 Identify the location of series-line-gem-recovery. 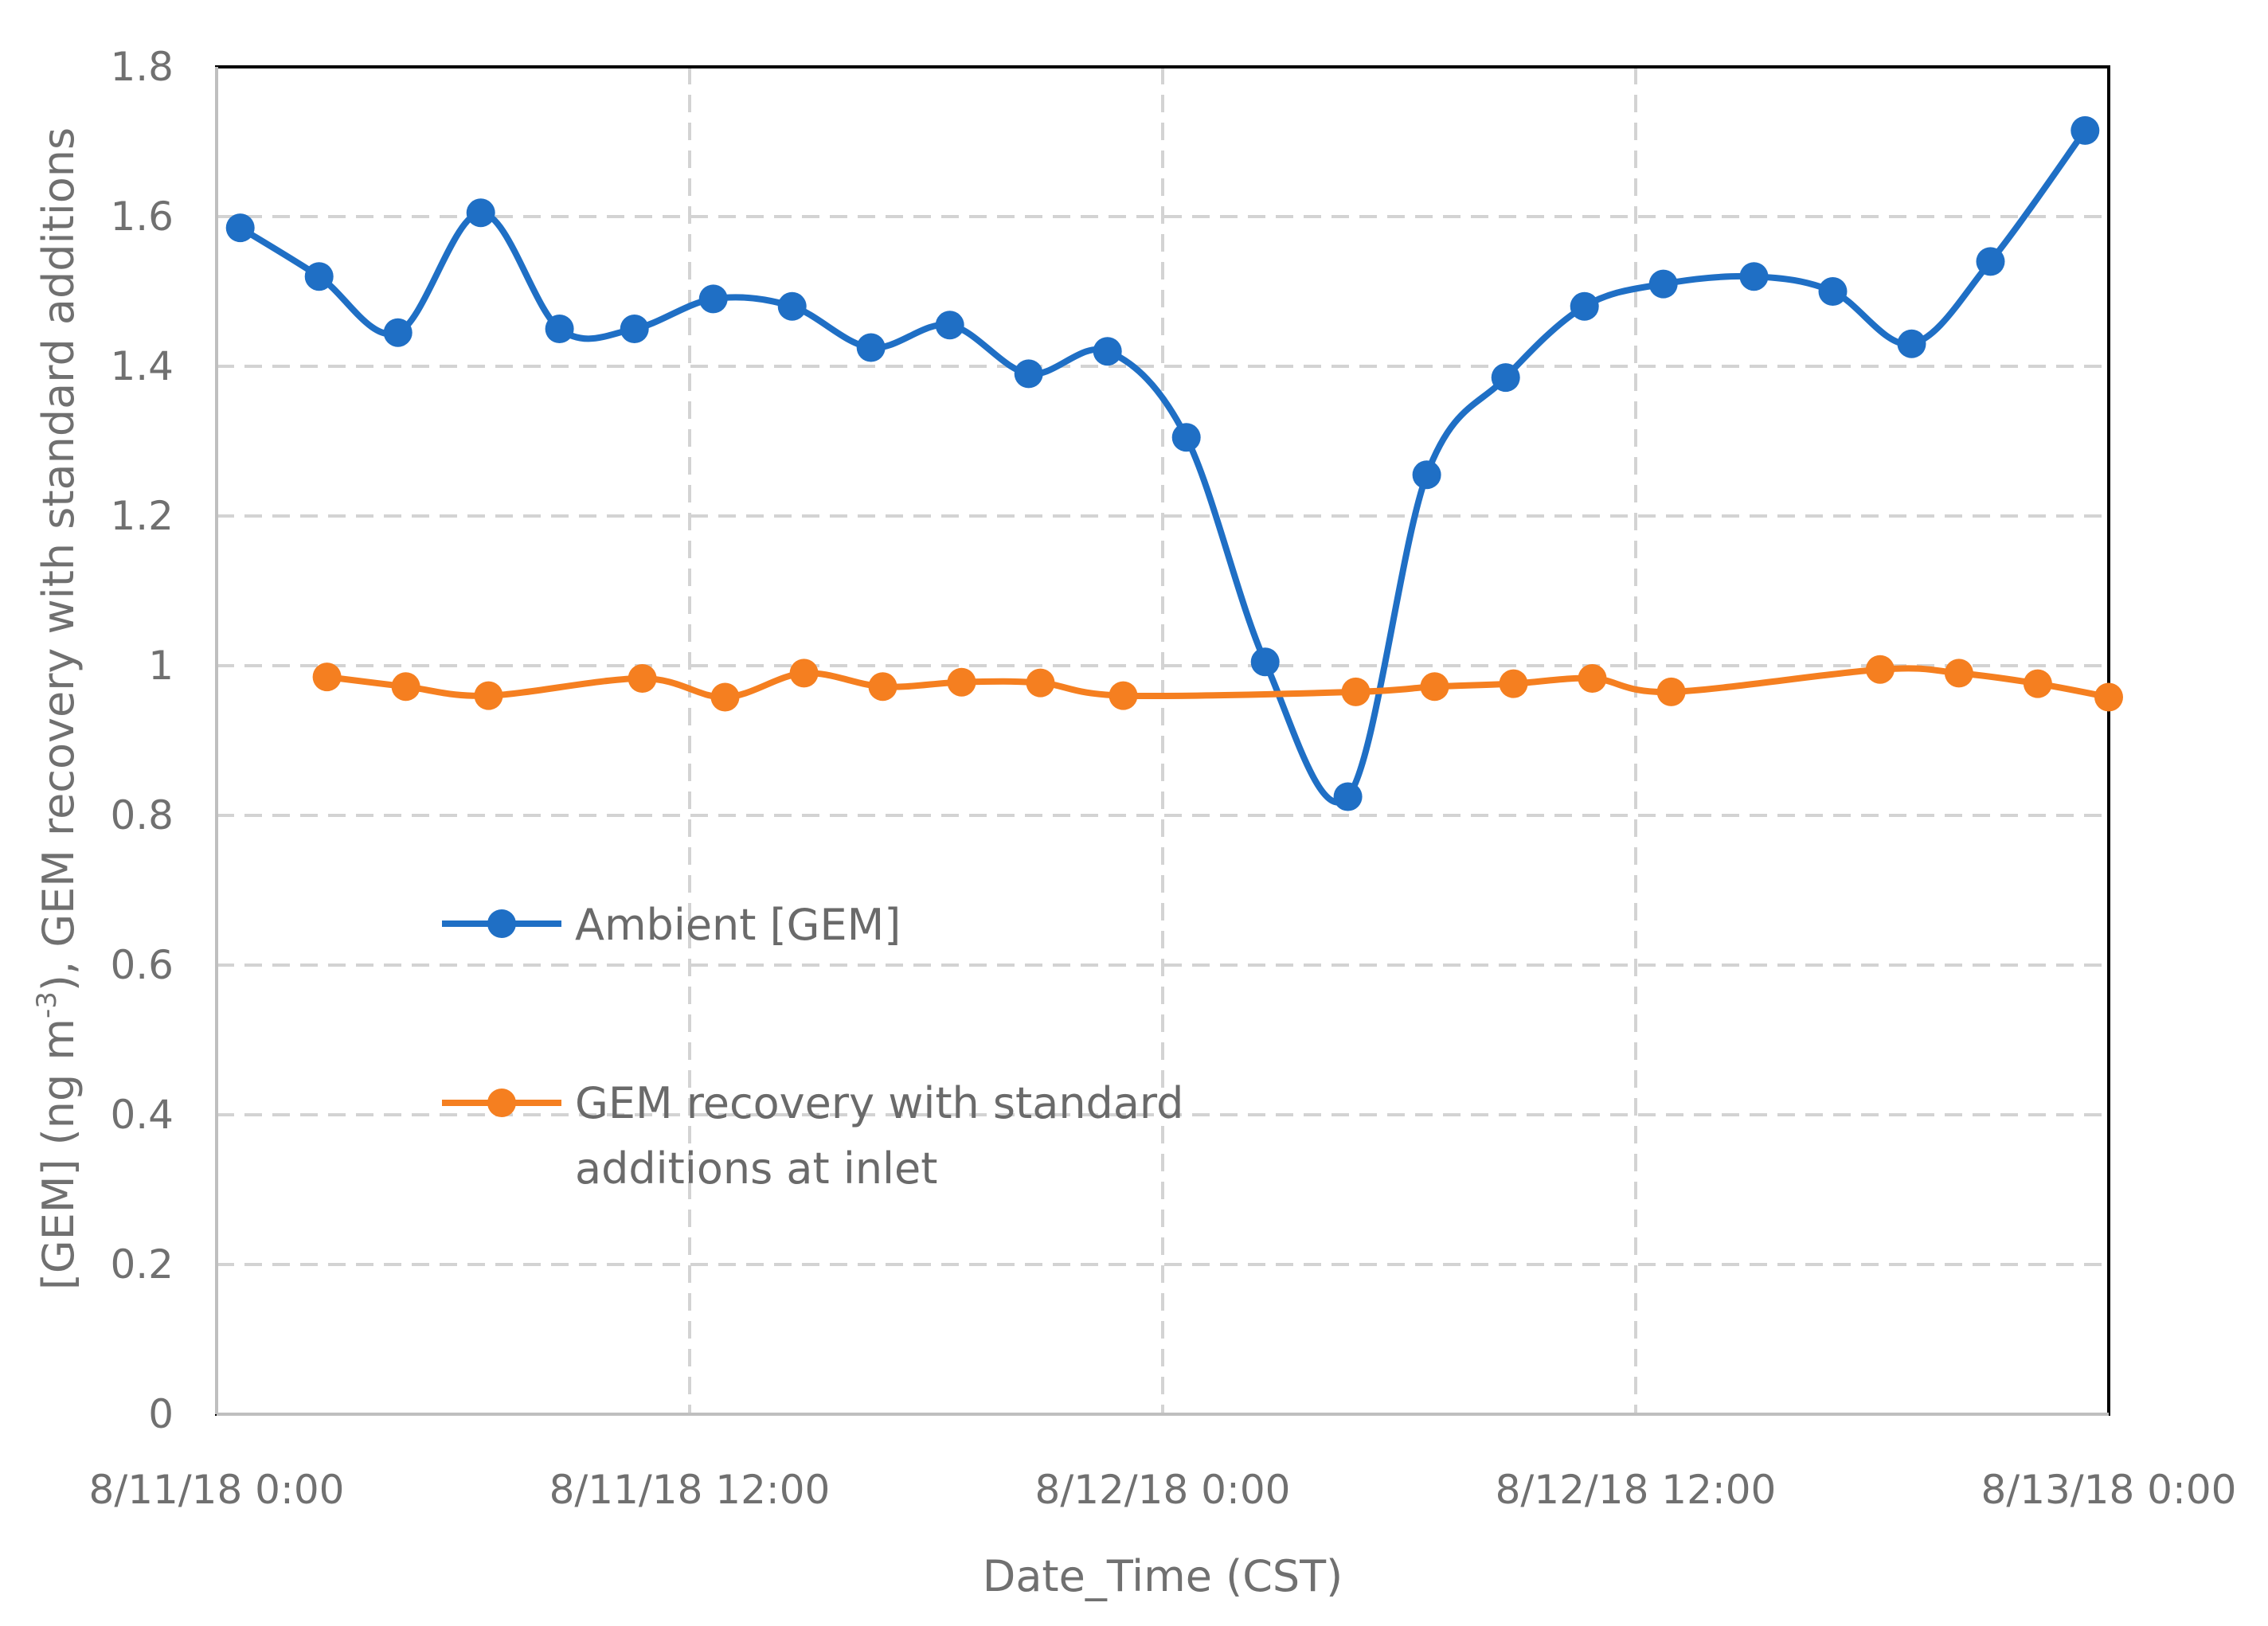
(1218, 683).